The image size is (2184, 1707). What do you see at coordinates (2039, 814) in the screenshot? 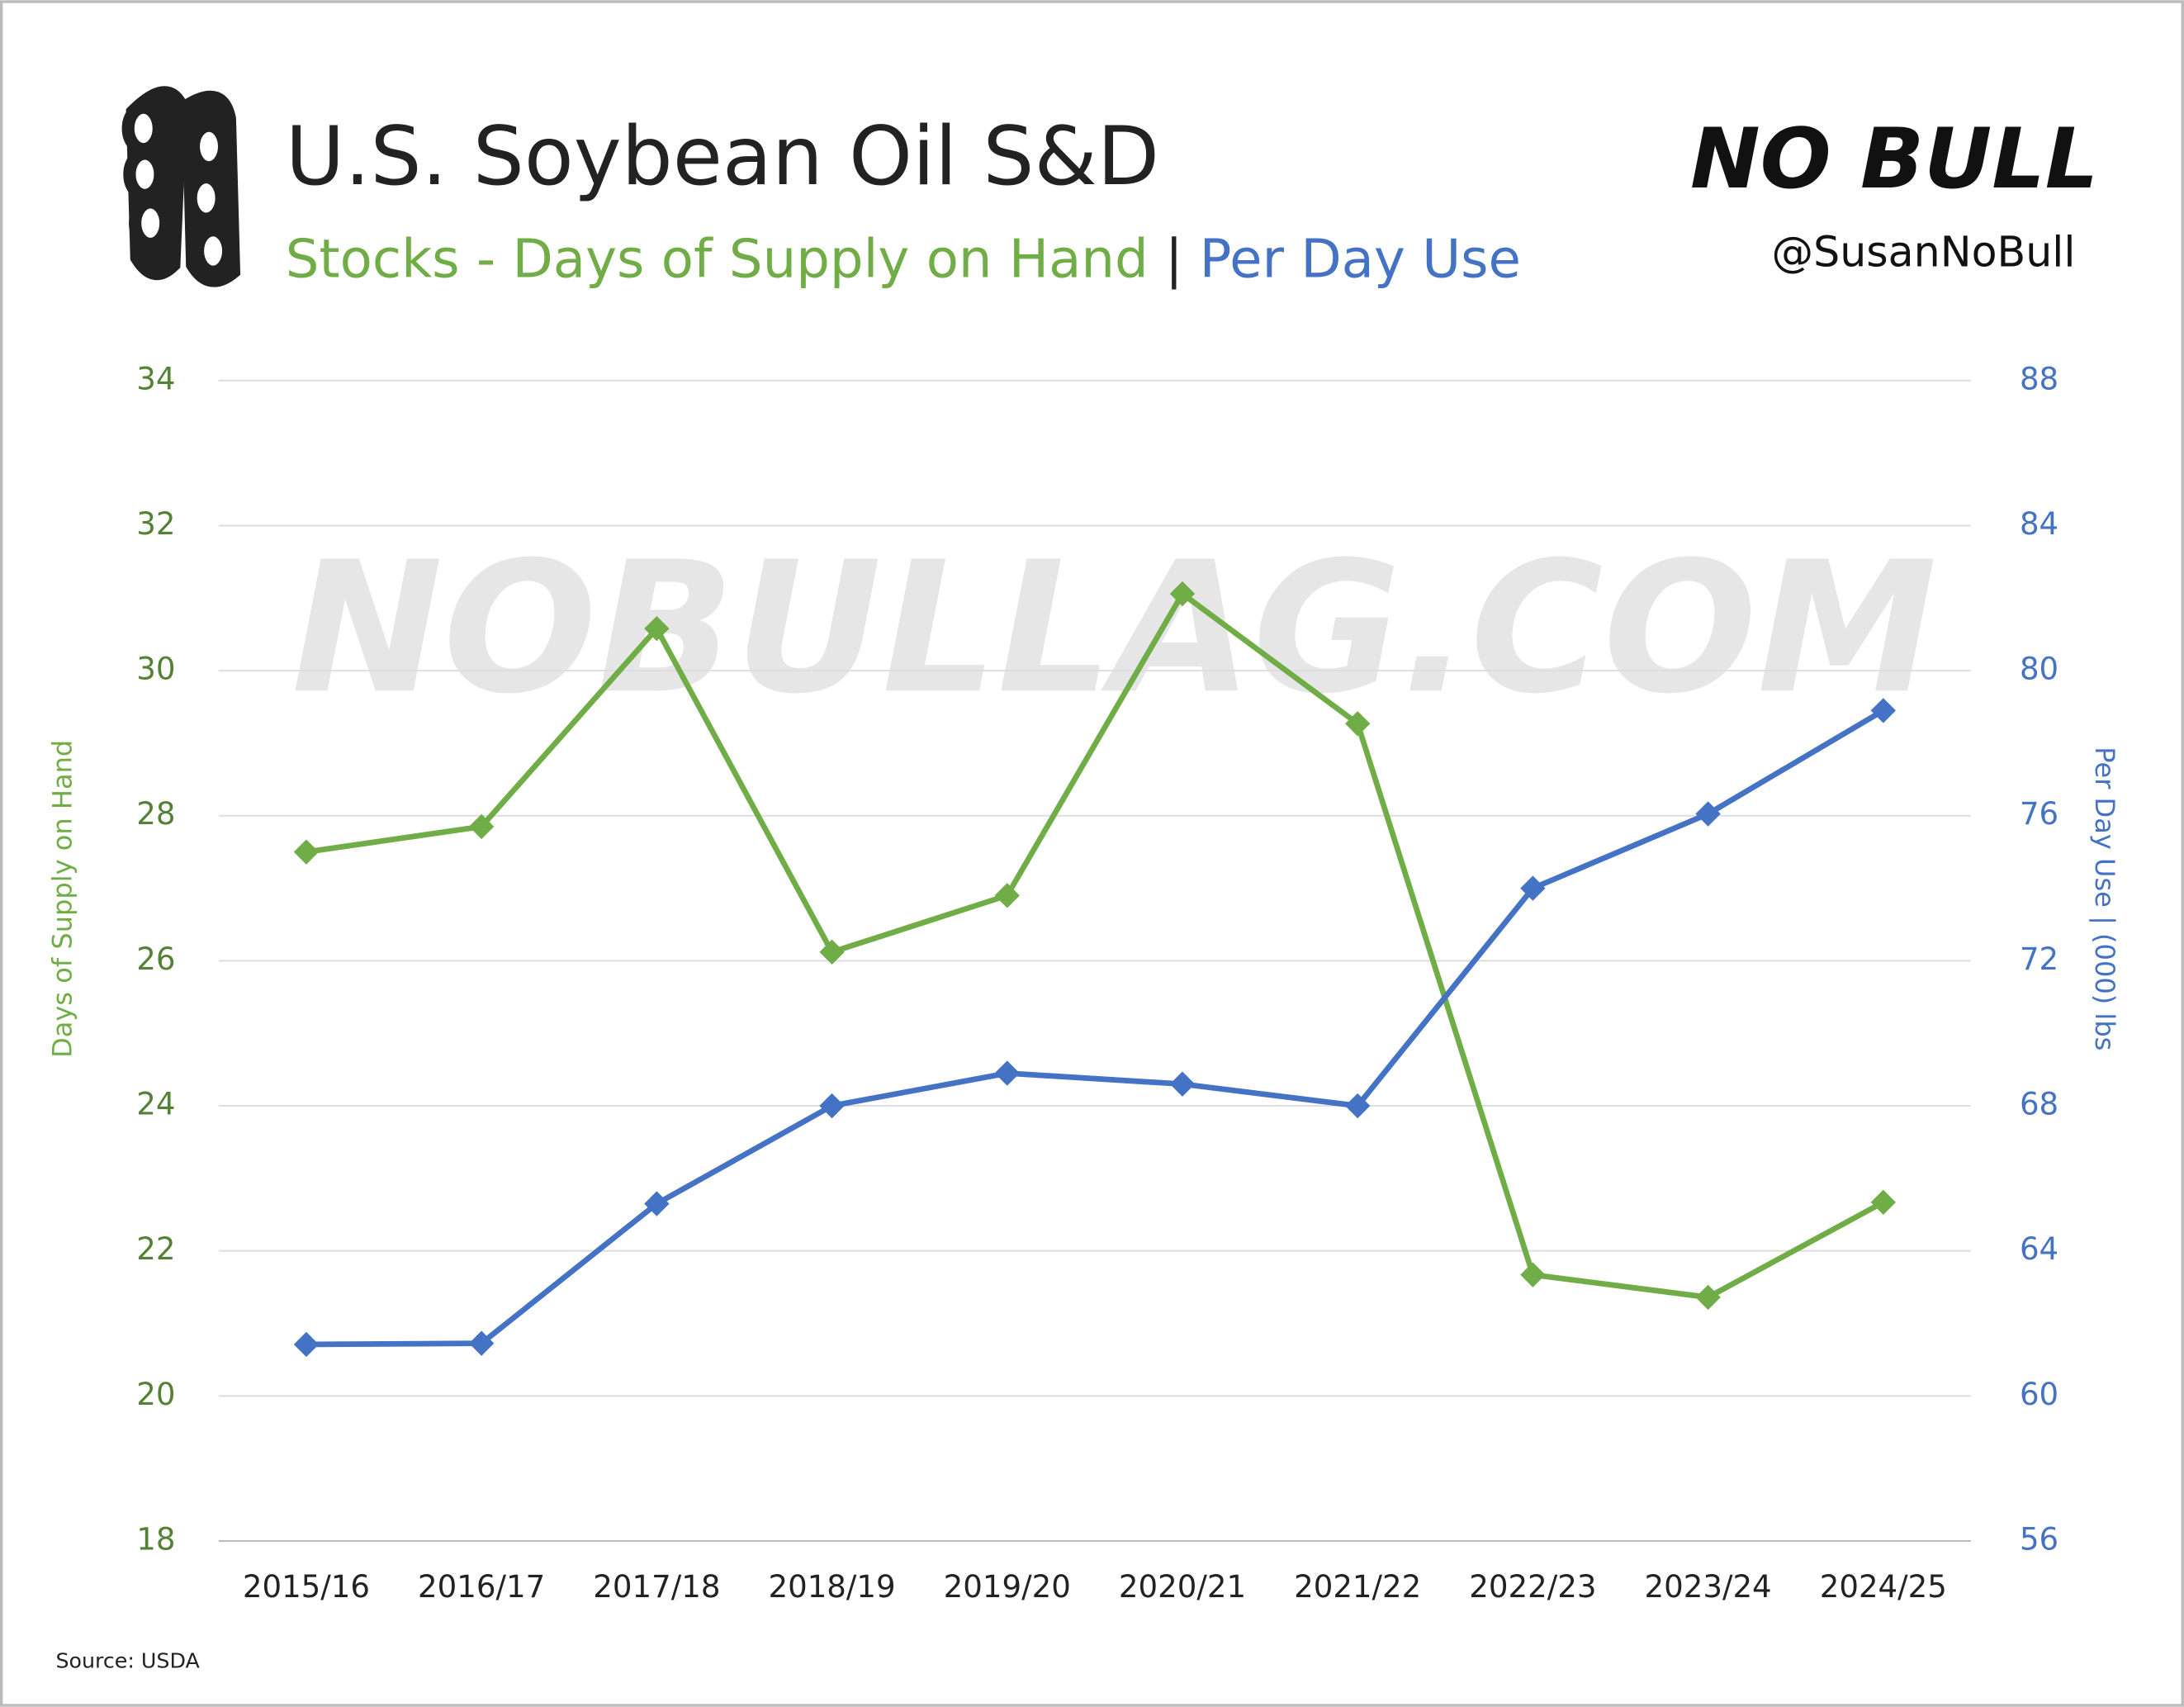
I see `y2-tick-label: 76` at bounding box center [2039, 814].